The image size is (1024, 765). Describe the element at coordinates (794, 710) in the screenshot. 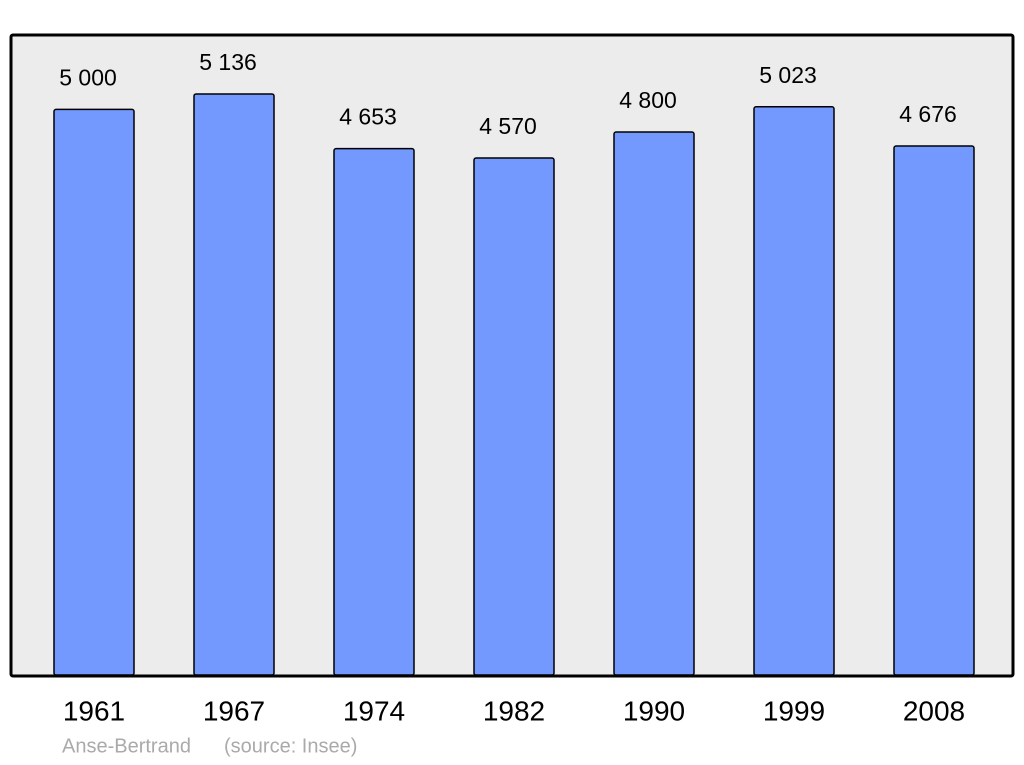

I see `x-tick-label: 1999` at that location.